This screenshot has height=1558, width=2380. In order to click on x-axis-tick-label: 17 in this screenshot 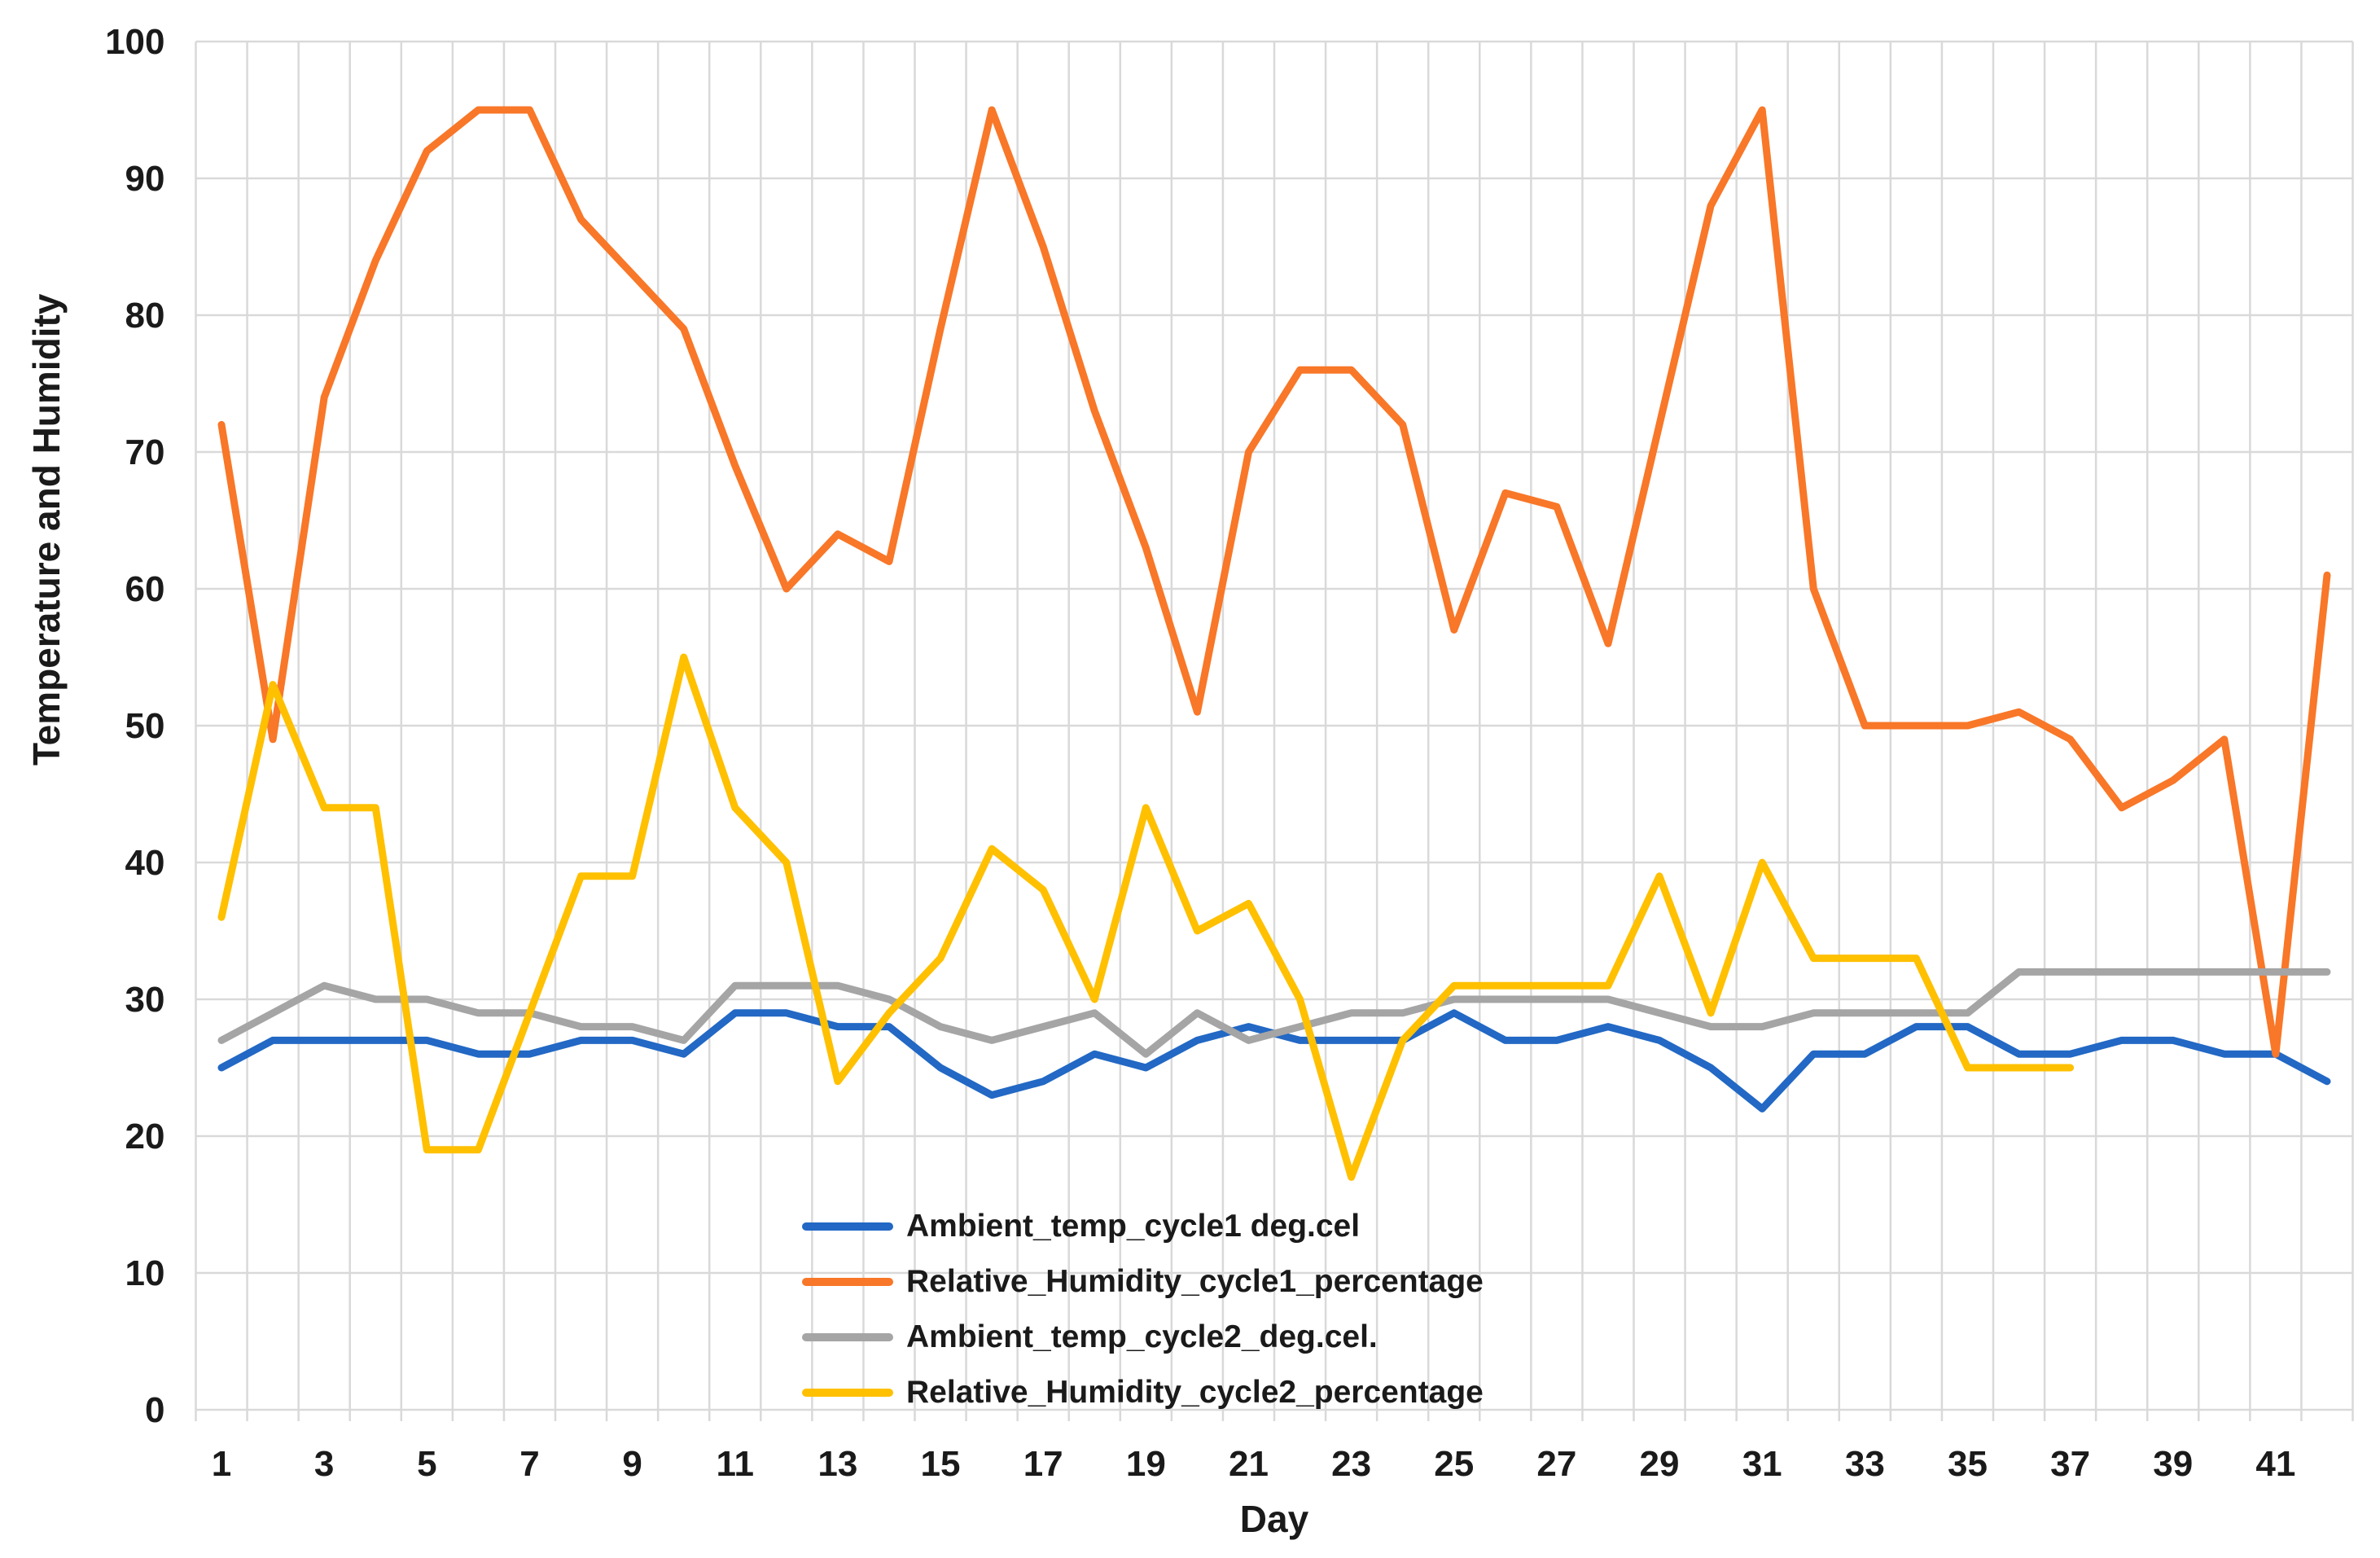, I will do `click(1043, 1464)`.